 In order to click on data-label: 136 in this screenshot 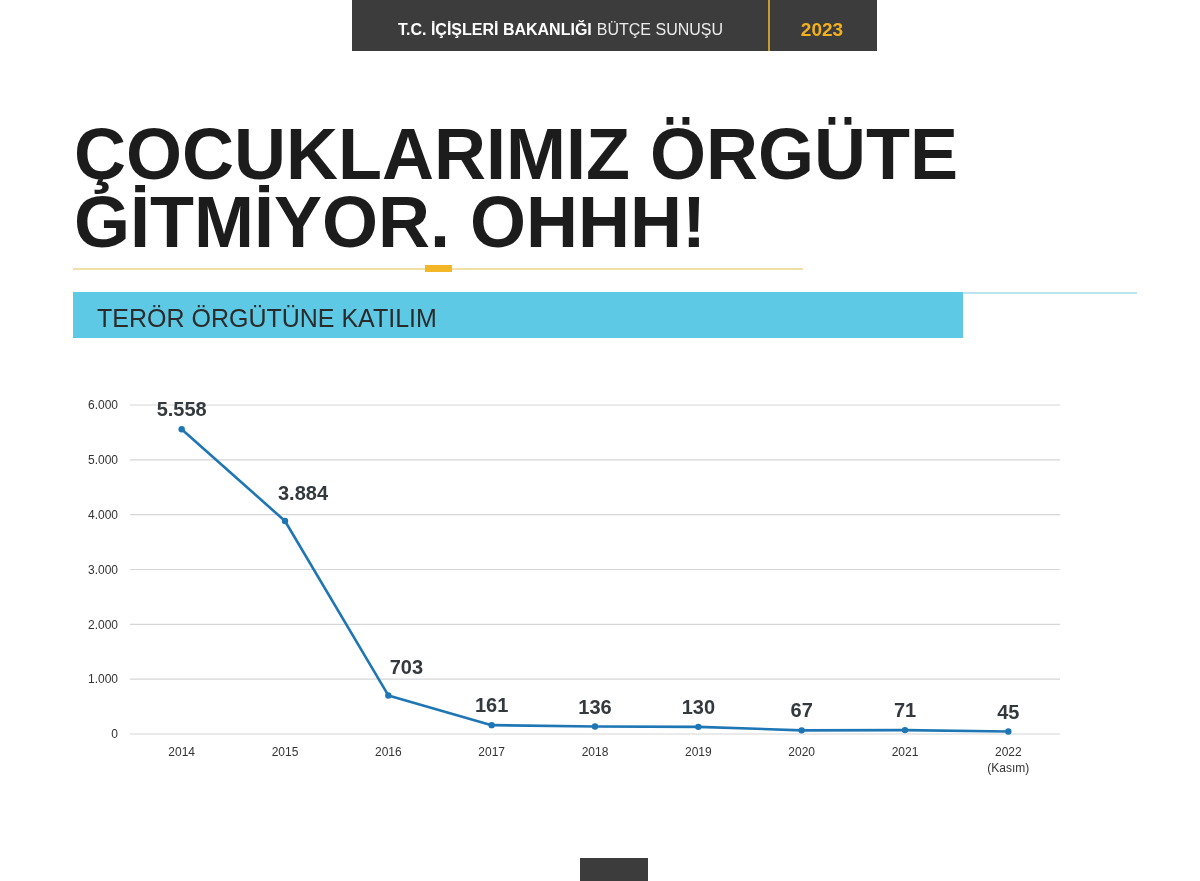, I will do `click(595, 706)`.